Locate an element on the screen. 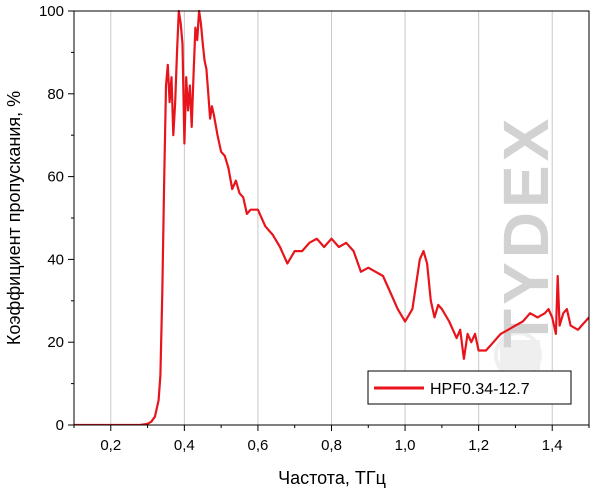 Image resolution: width=600 pixels, height=492 pixels. y-tick-label: 20 is located at coordinates (55, 342).